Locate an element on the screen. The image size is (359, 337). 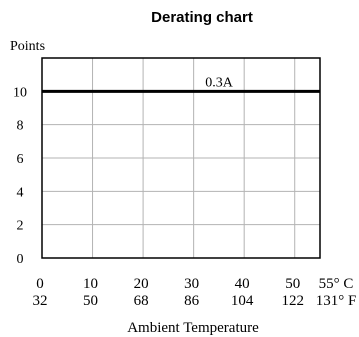
x-tick-label-fahrenheit: 86 is located at coordinates (192, 301).